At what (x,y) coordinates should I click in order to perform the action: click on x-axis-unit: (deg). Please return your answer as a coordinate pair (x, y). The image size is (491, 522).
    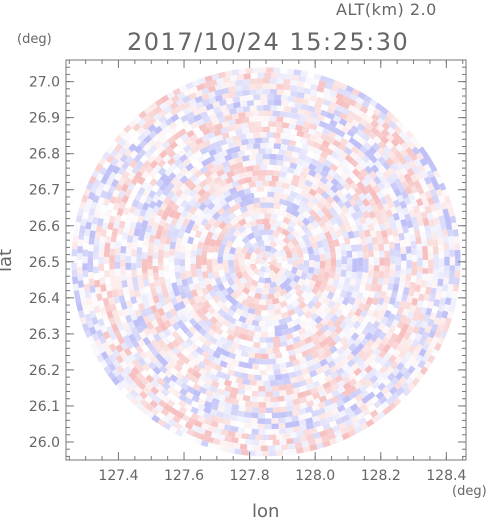
    Looking at the image, I should click on (469, 491).